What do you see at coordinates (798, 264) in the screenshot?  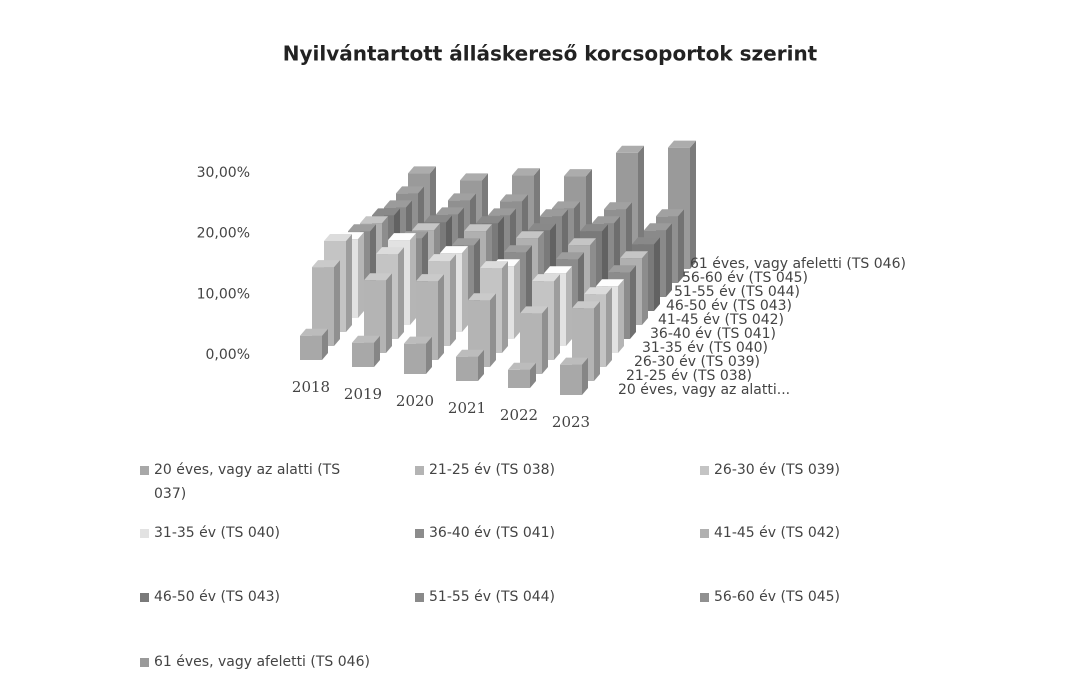 I see `depth-label: 61 éves, vagy afeletti (TS 046)` at bounding box center [798, 264].